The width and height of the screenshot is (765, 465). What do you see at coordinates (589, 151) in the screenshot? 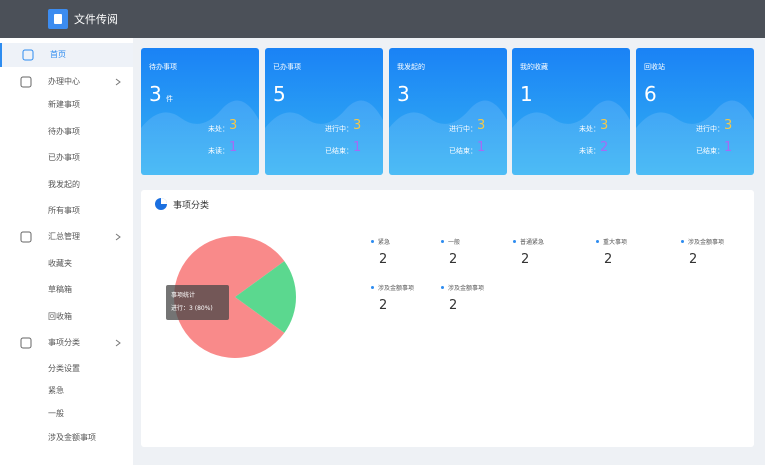
I see `stat-label: 未读：` at bounding box center [589, 151].